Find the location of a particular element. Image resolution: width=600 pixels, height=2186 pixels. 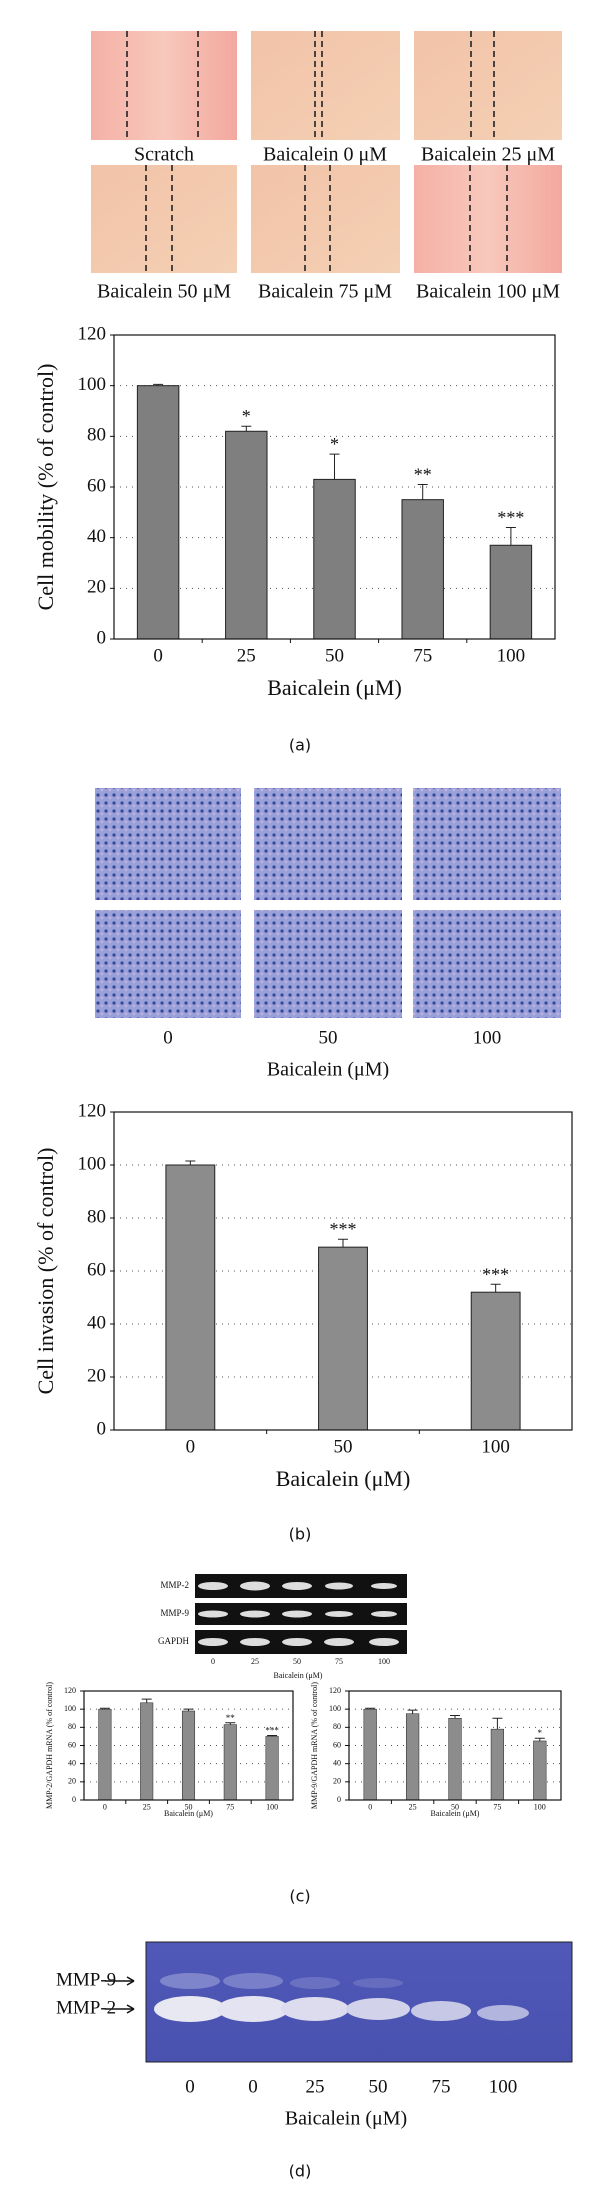

image-caption: Baicalein 25 μM is located at coordinates (488, 155).